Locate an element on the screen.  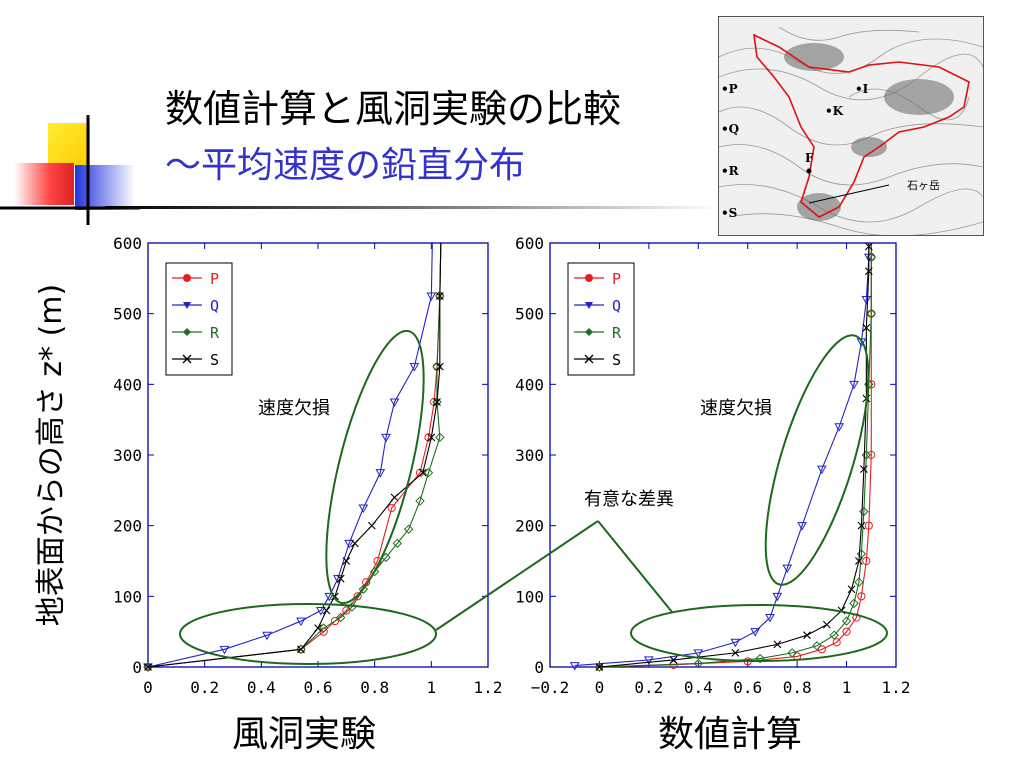
deficit-ellipse-left is located at coordinates (375, 467).